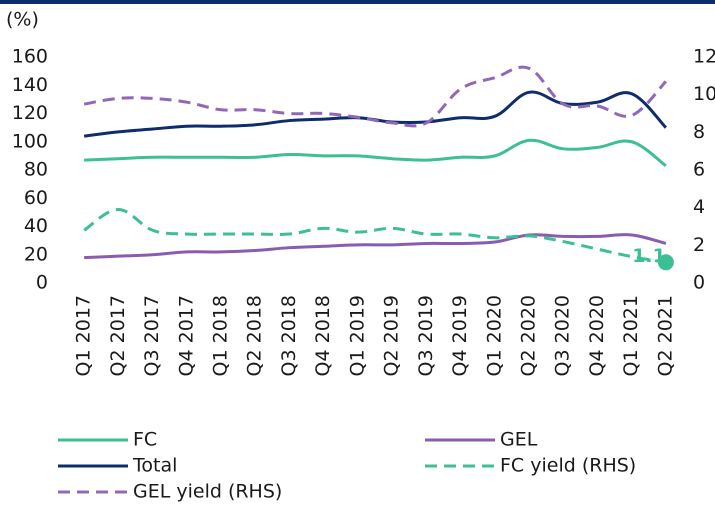 The image size is (715, 516). What do you see at coordinates (699, 170) in the screenshot?
I see `y2-tick-label: 6` at bounding box center [699, 170].